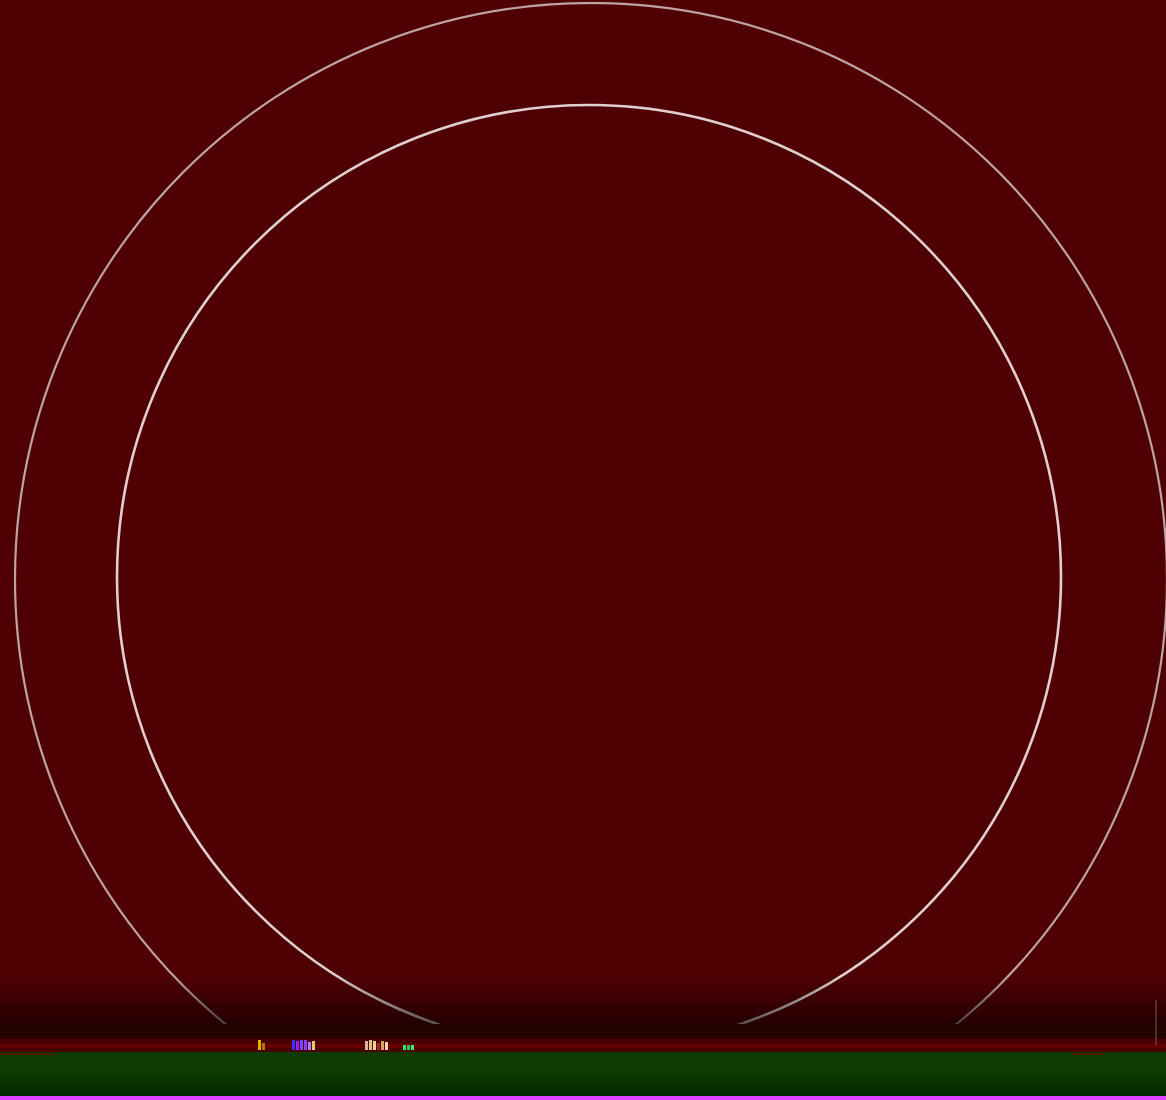 This screenshot has height=1100, width=1166. Describe the element at coordinates (598, 1052) in the screenshot. I see `banner-caption` at that location.